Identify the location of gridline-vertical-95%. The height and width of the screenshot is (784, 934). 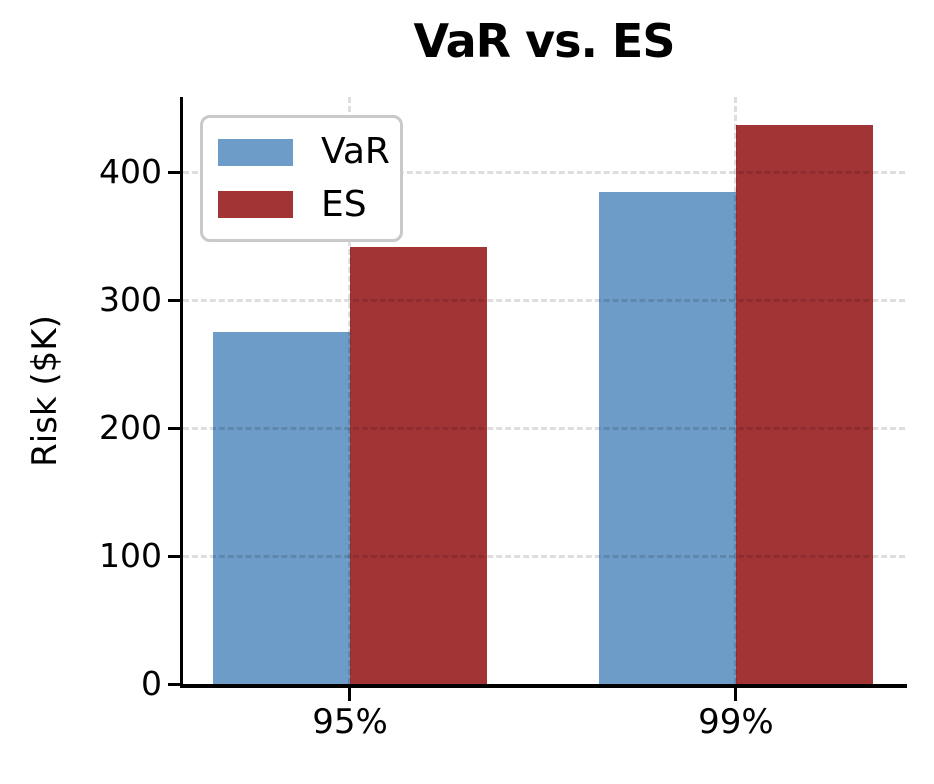
(350, 390).